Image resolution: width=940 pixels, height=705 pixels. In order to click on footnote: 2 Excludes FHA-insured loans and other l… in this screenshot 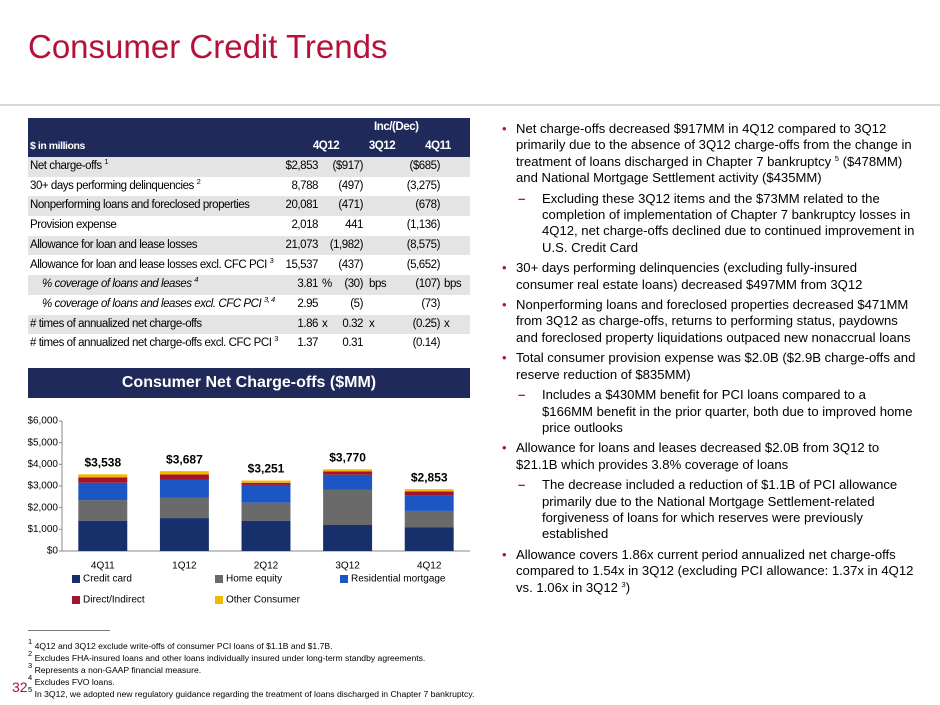, I will do `click(251, 656)`.